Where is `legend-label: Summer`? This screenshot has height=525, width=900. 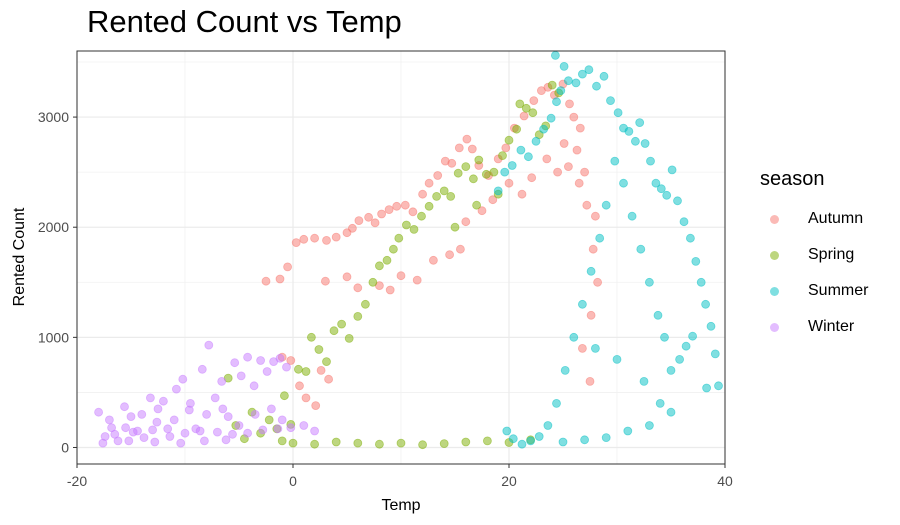 legend-label: Summer is located at coordinates (838, 290).